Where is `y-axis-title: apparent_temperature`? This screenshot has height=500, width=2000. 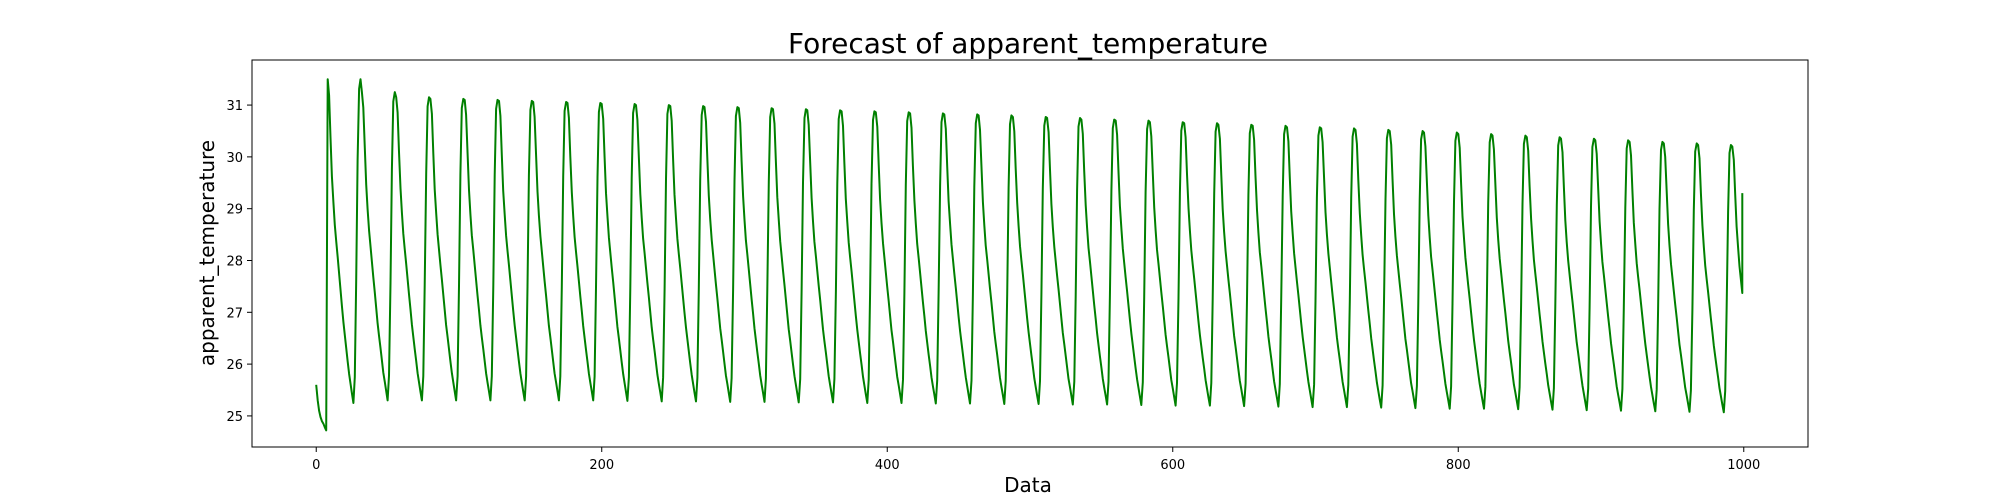 y-axis-title: apparent_temperature is located at coordinates (207, 253).